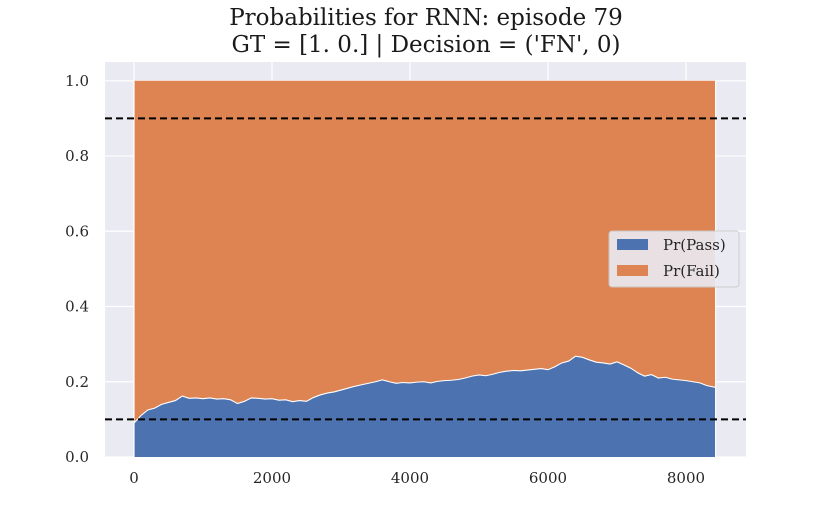  What do you see at coordinates (694, 245) in the screenshot?
I see `legend-label-pass: Pr(Pass)` at bounding box center [694, 245].